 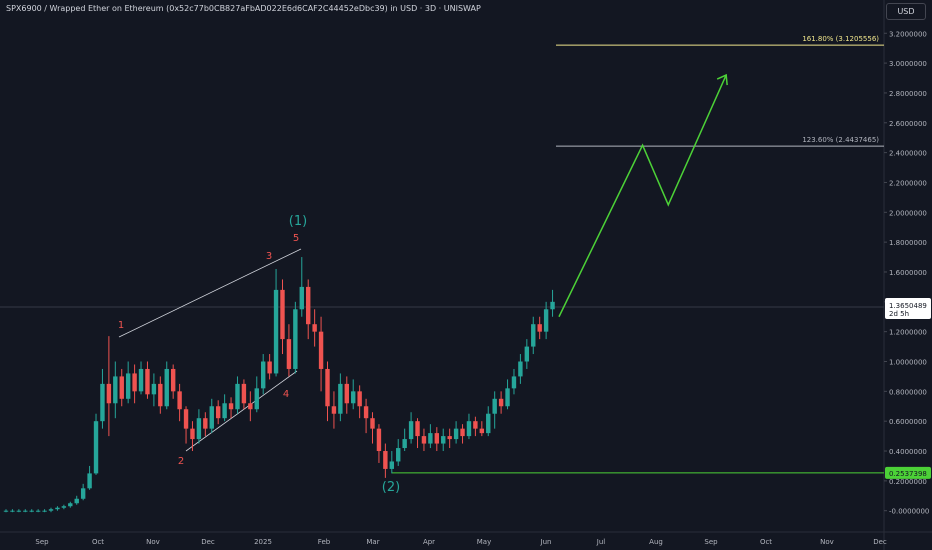 I want to click on currency-button: USD, so click(x=906, y=11).